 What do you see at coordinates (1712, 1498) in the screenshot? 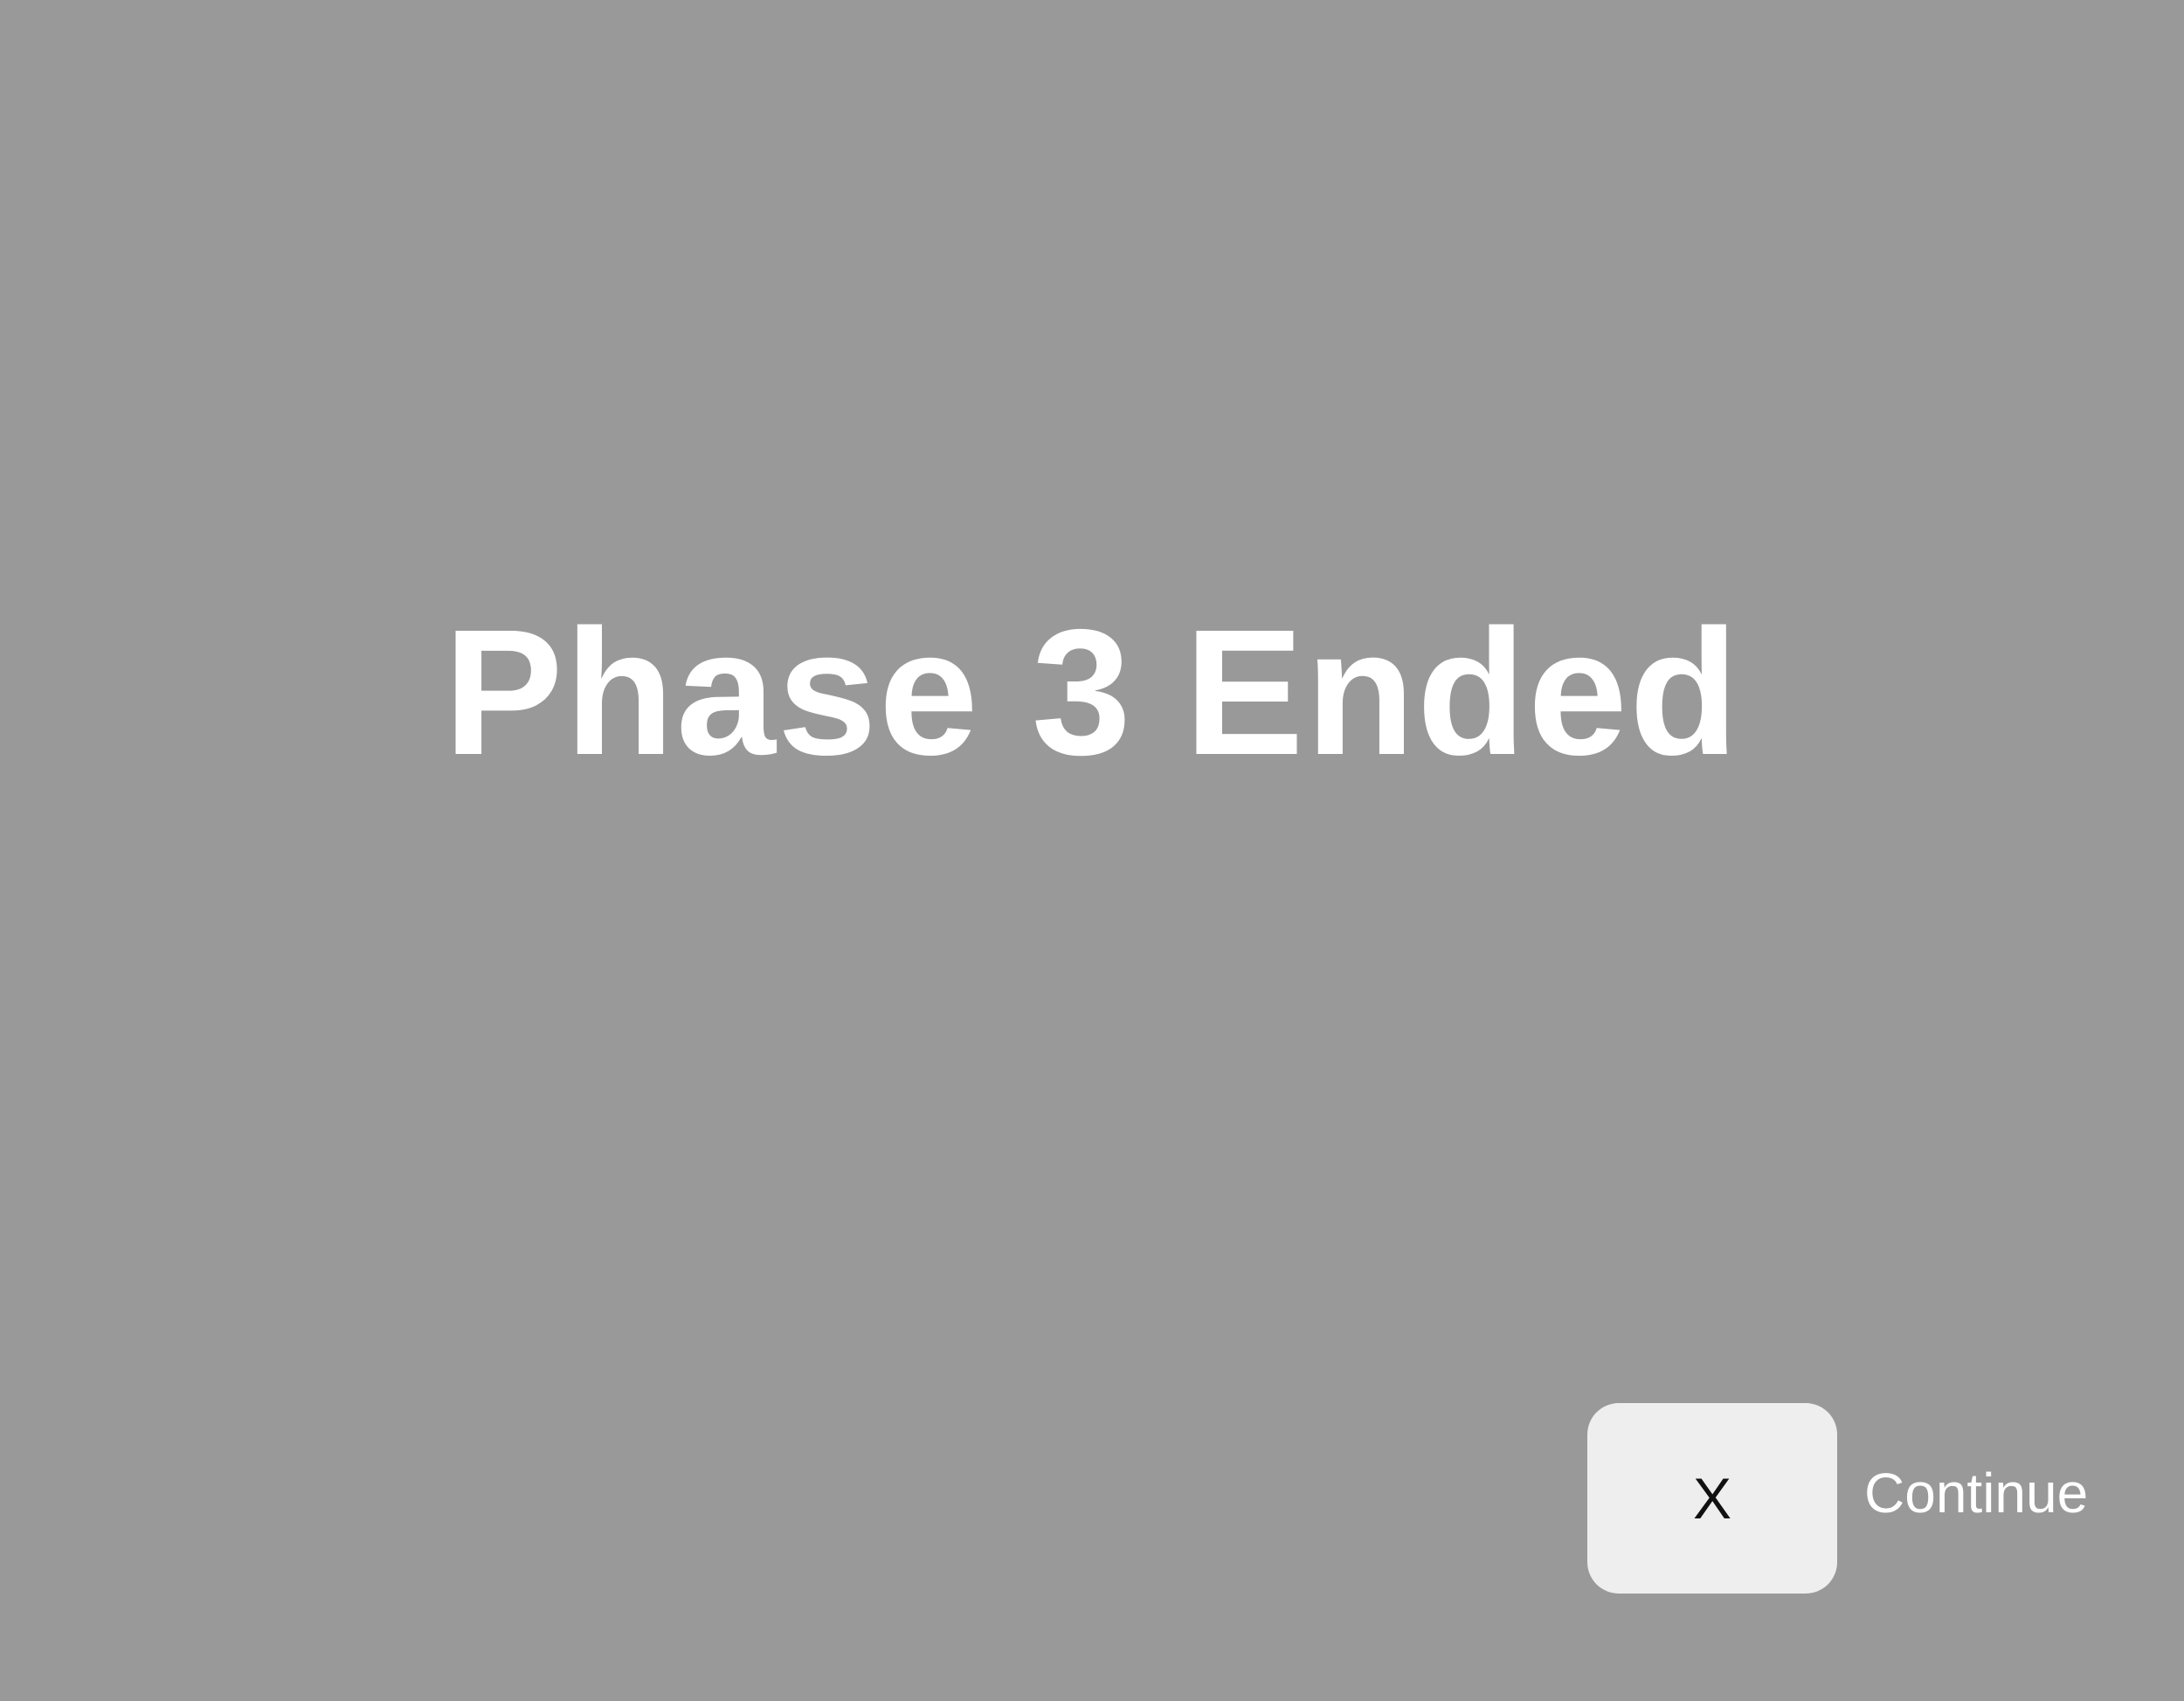
I see `continue-key-button: X` at bounding box center [1712, 1498].